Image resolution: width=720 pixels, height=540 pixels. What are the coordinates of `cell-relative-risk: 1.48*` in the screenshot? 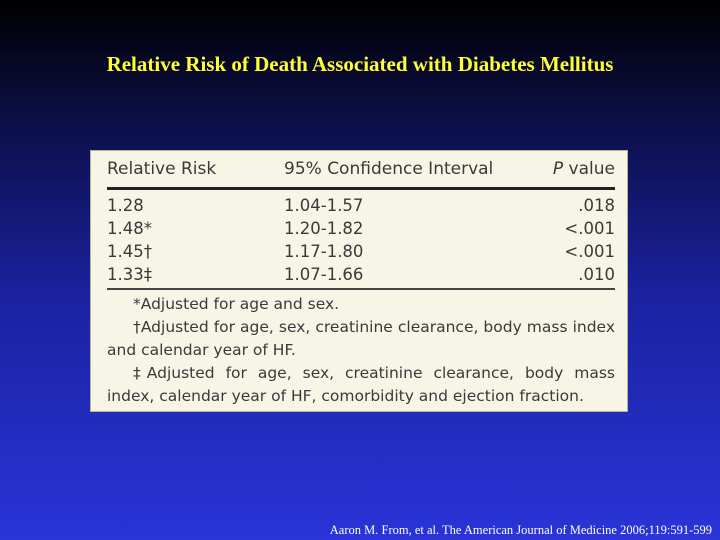 It's located at (129, 228).